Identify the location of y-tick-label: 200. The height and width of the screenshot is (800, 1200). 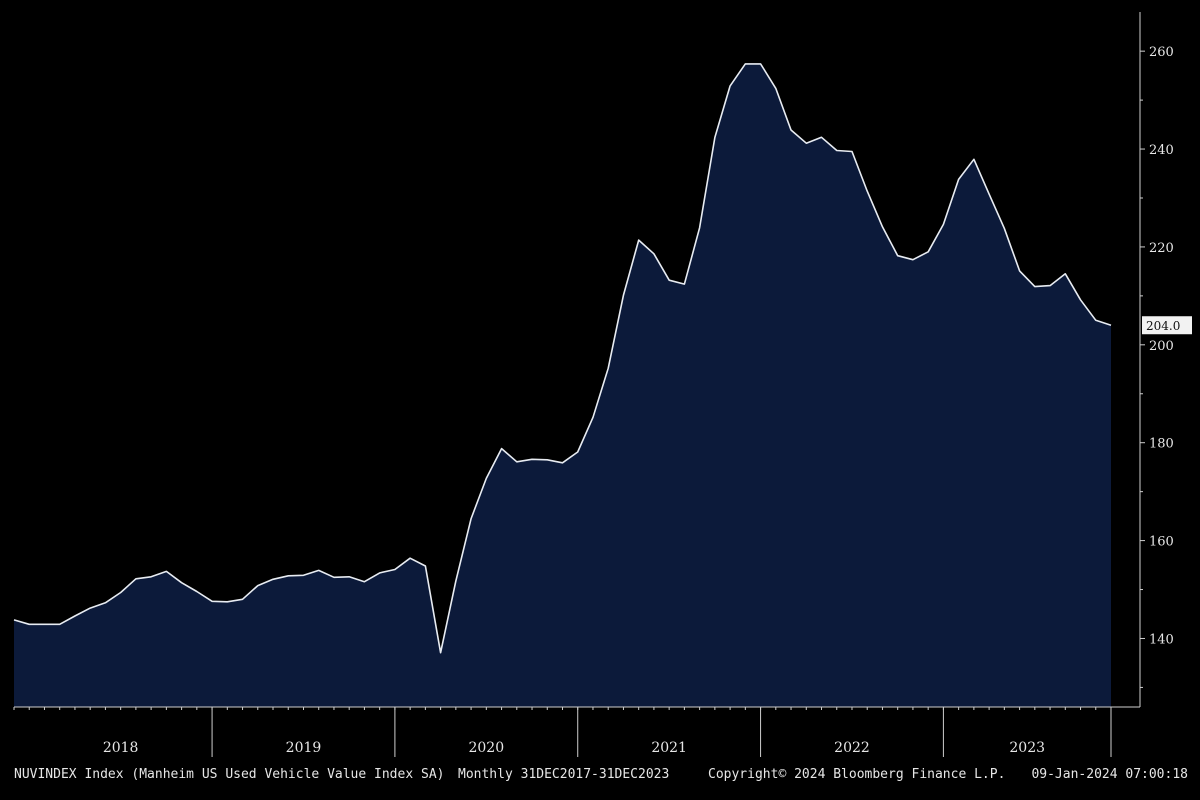
(1161, 346).